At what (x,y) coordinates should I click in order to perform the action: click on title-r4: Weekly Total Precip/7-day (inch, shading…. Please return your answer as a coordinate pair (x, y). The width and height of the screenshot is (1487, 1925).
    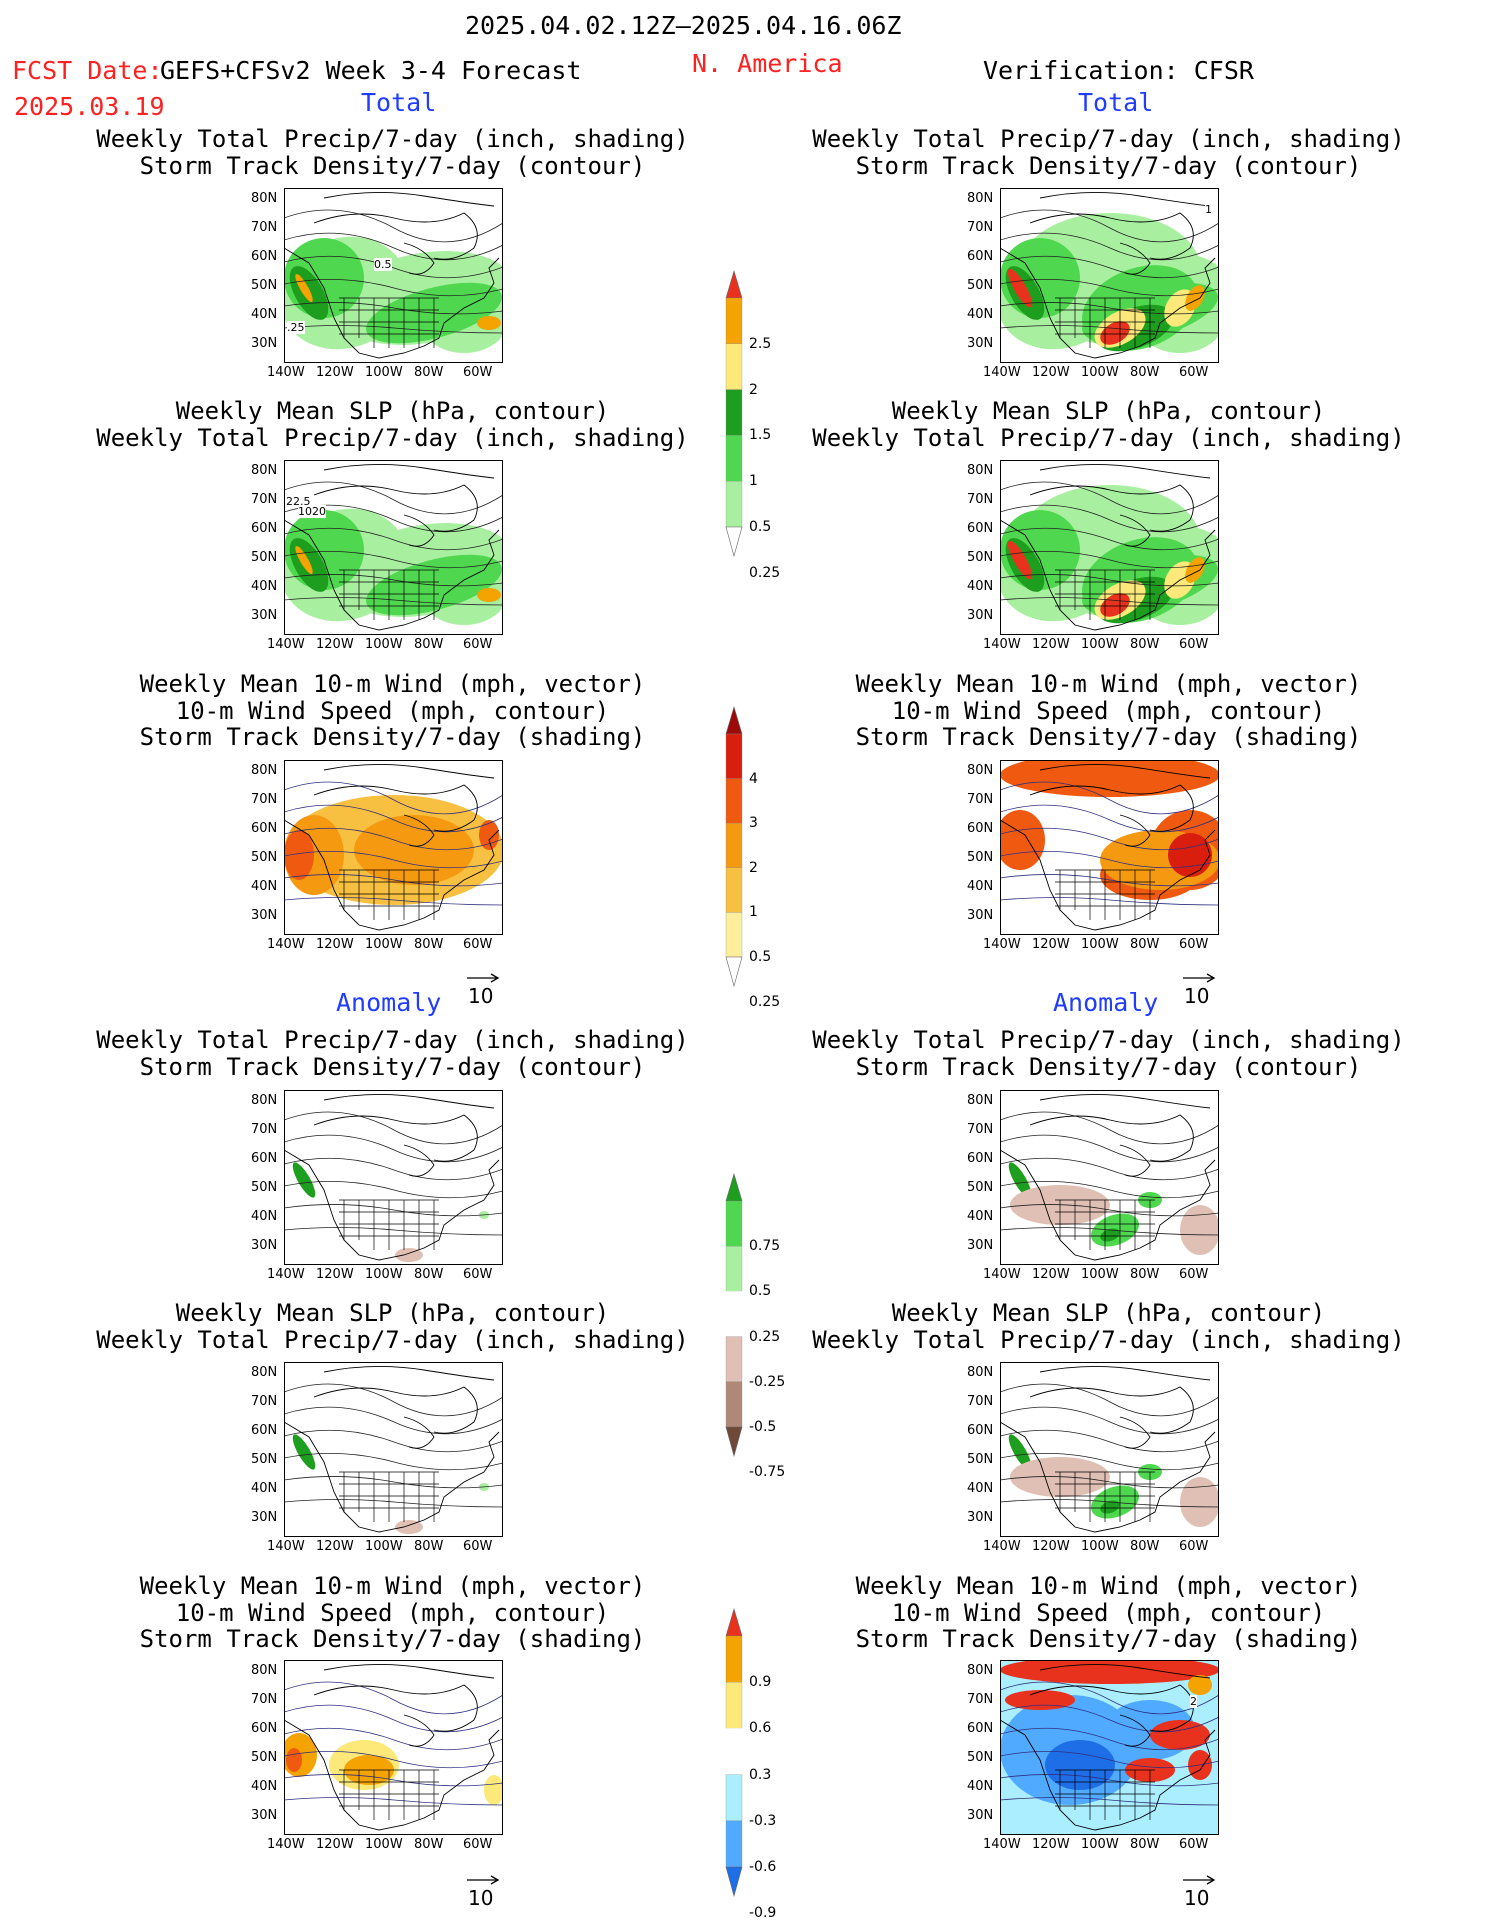
    Looking at the image, I should click on (1108, 1053).